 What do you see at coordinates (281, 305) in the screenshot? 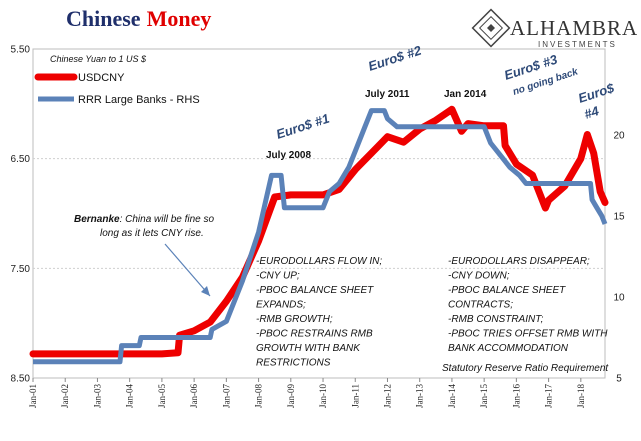
I see `left-note-line: EXPANDS;` at bounding box center [281, 305].